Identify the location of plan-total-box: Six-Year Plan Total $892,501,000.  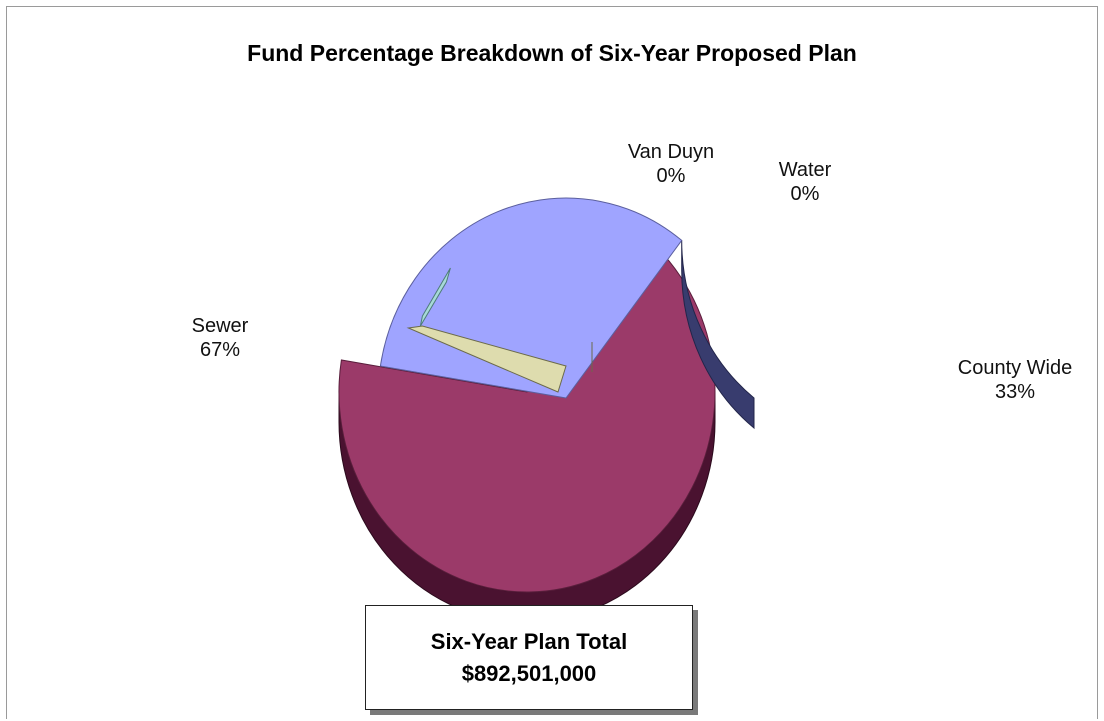
(529, 657).